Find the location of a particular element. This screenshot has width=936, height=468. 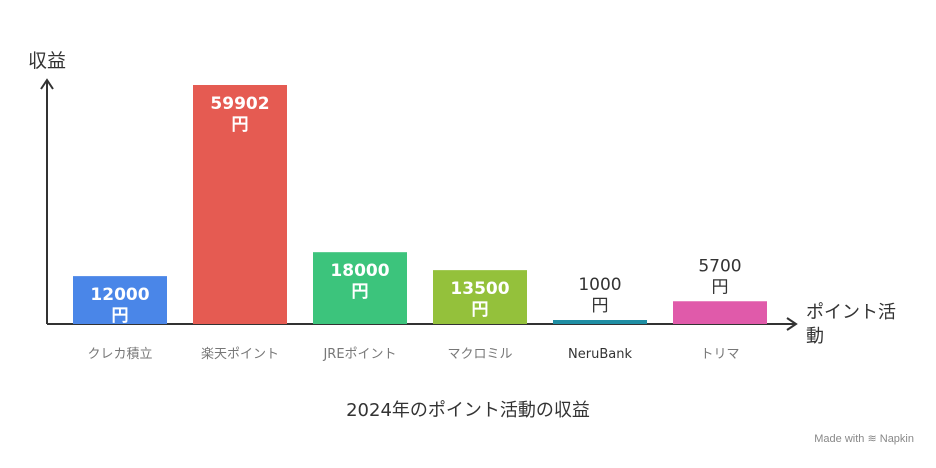

chart-title: 2024年のポイント活動の収益 is located at coordinates (468, 410).